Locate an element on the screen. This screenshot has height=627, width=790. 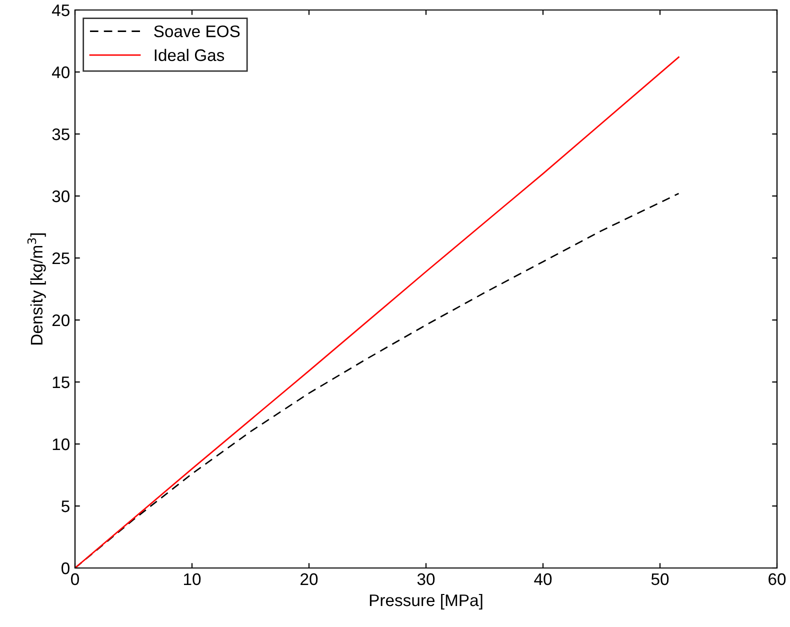
y-tick-label: 10 is located at coordinates (61, 444).